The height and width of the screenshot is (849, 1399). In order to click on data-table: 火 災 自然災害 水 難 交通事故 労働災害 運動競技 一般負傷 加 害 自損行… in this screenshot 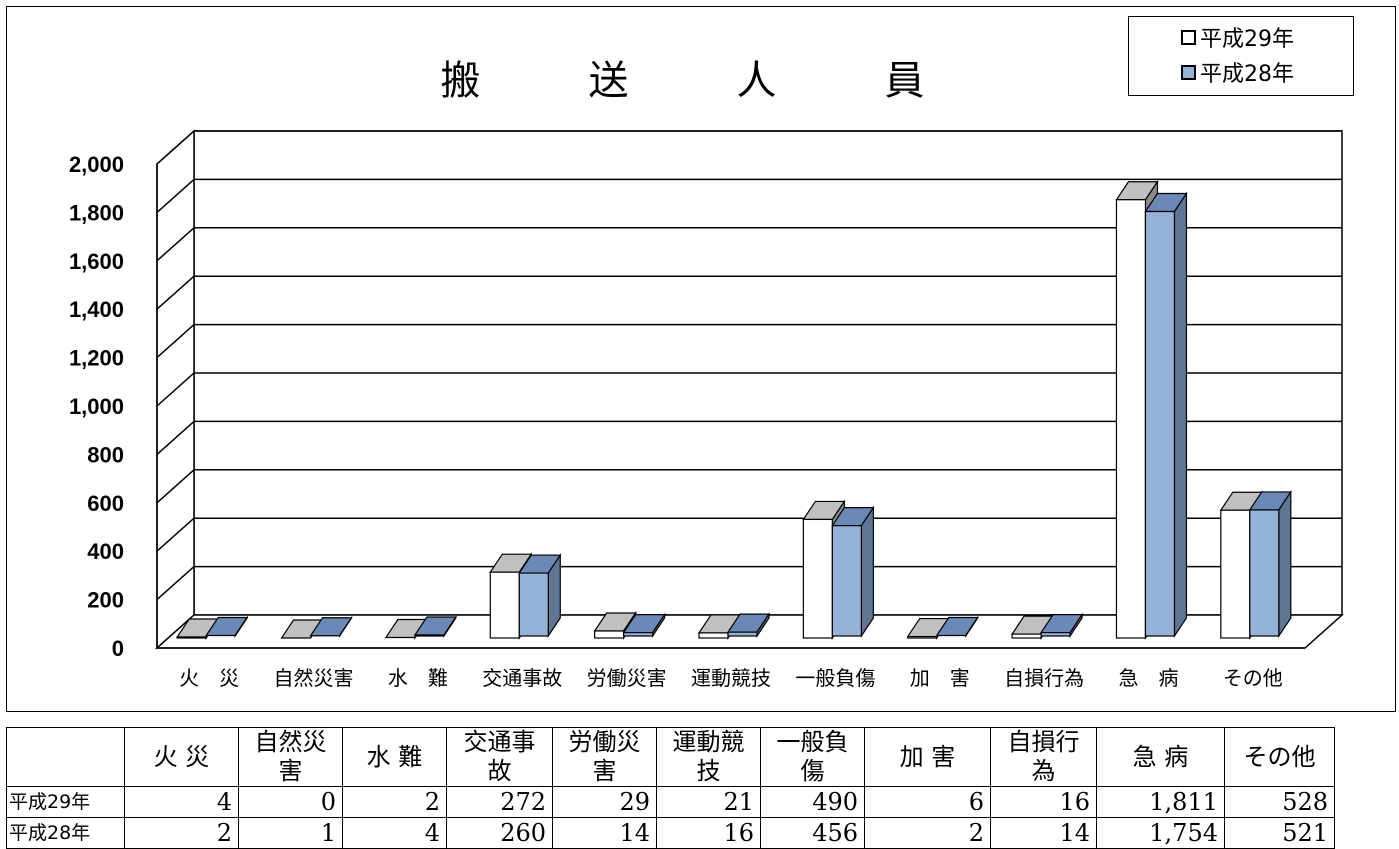, I will do `click(670, 788)`.